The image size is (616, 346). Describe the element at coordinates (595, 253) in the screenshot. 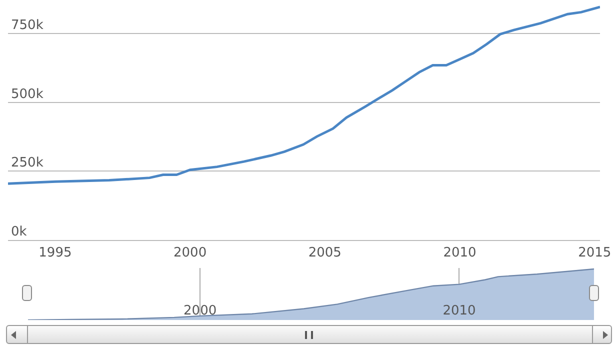

I see `x-tick-label: 2015` at that location.